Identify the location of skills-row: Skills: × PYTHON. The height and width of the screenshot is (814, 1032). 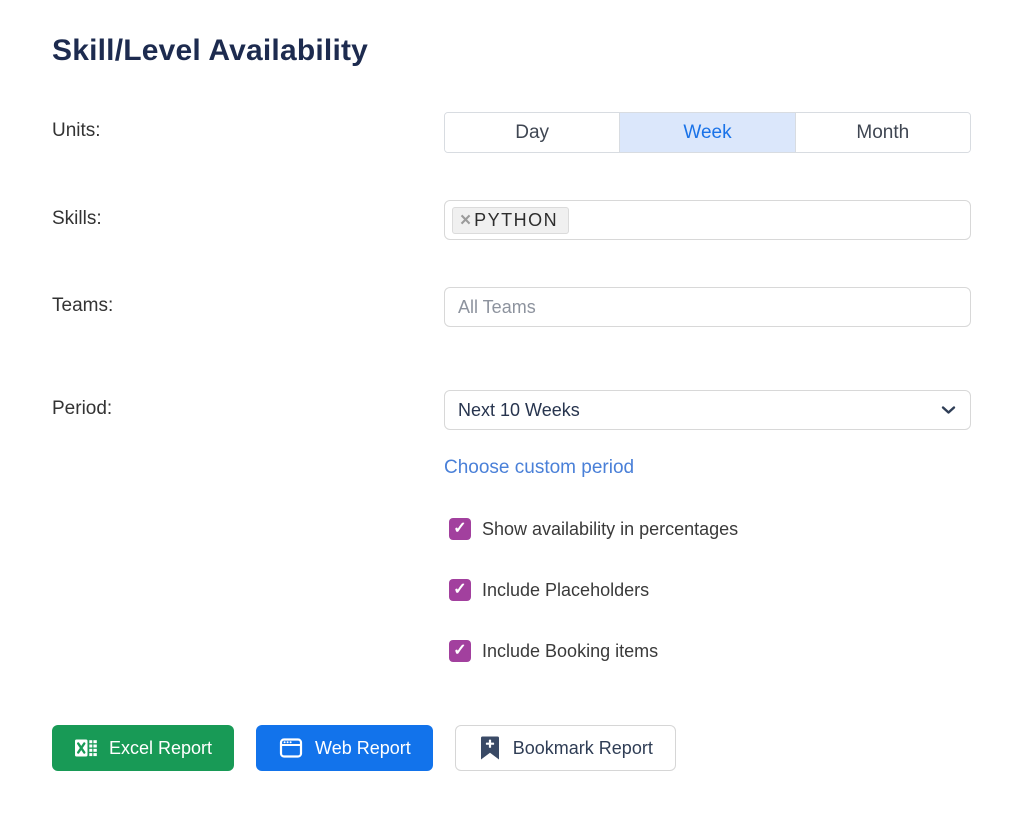
(516, 220).